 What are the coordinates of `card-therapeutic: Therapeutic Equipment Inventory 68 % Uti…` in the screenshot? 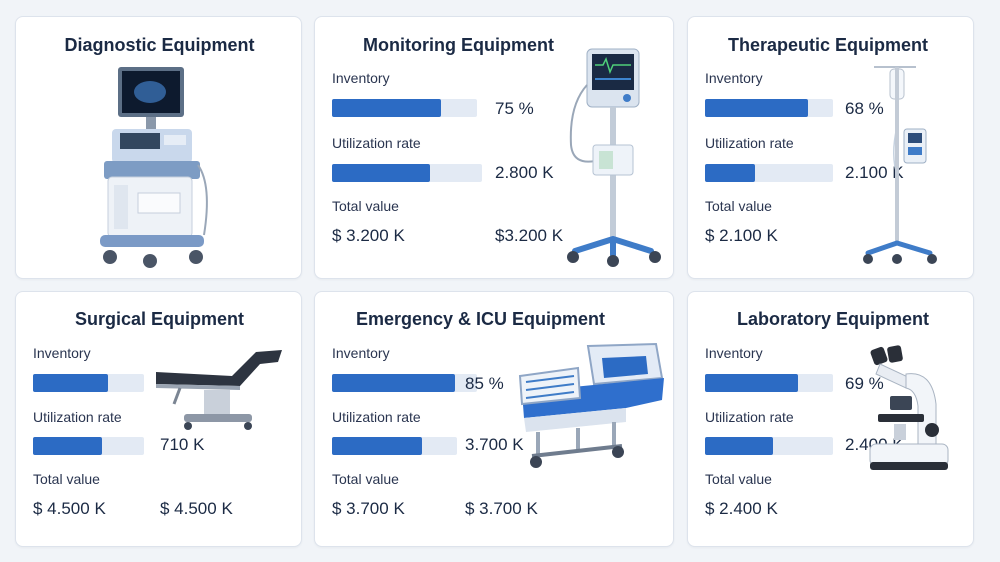 It's located at (830, 147).